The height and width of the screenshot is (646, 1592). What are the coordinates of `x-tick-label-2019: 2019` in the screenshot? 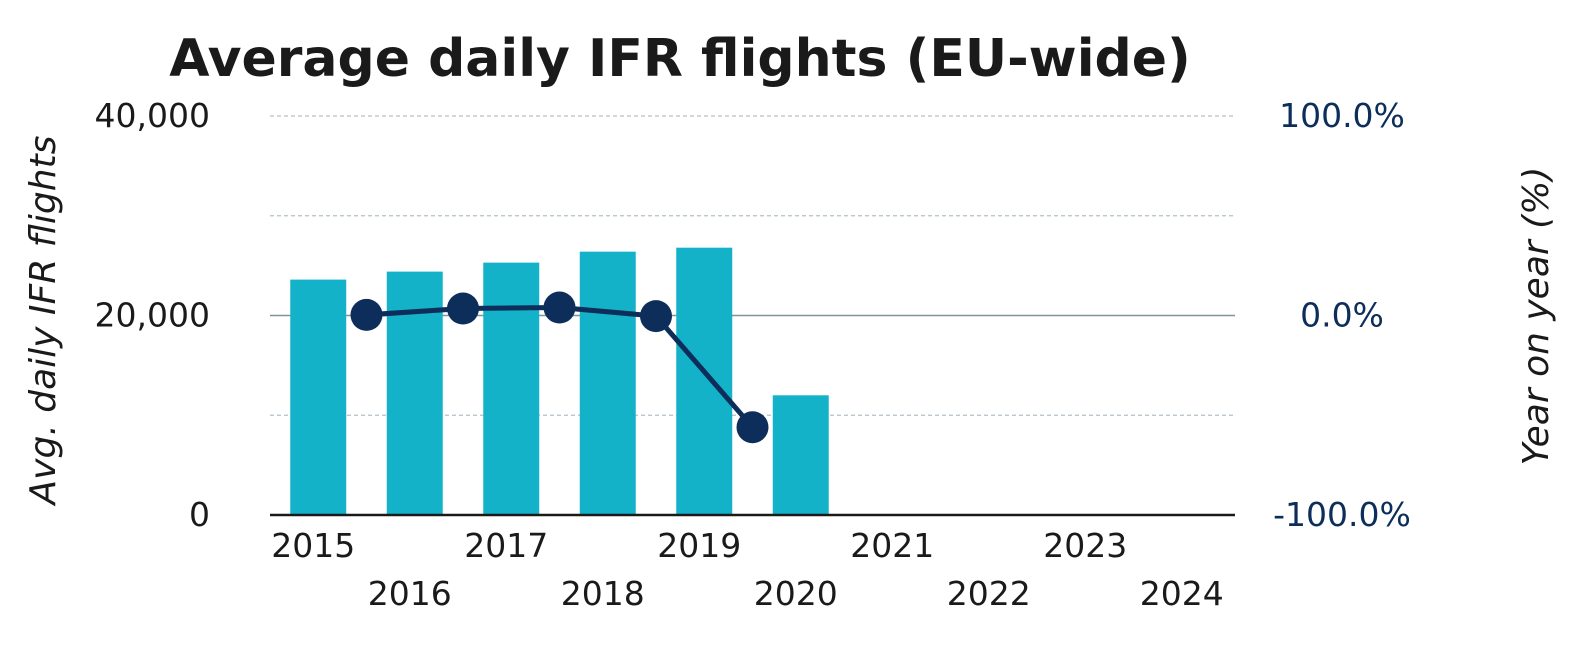 It's located at (699, 545).